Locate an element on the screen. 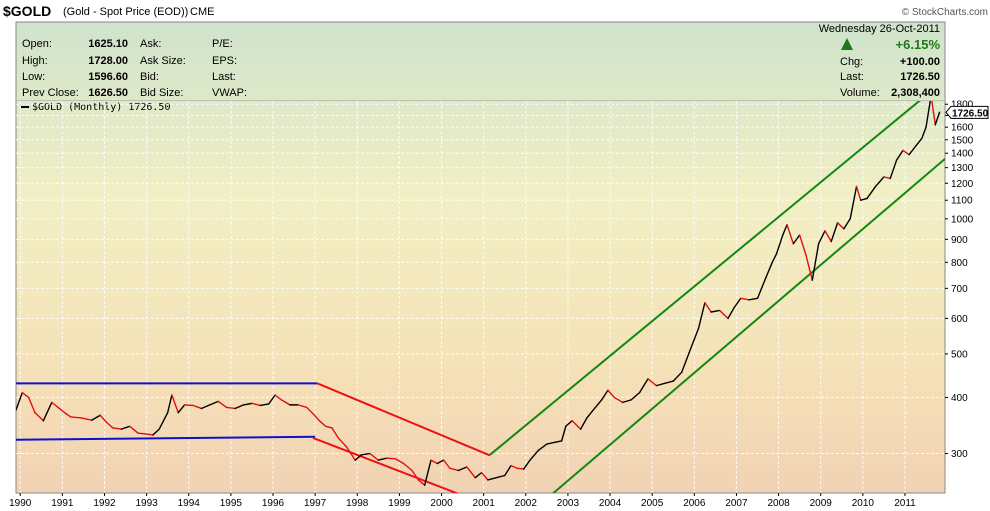 The image size is (990, 511). y-tick-label: 1800 is located at coordinates (962, 105).